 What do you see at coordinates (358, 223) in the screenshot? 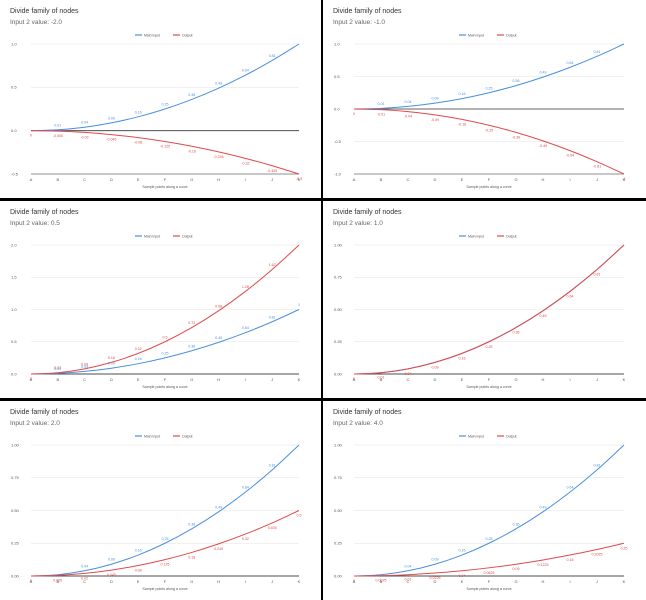
I see `panel-subtitle: Input 2 value: 1.0` at bounding box center [358, 223].